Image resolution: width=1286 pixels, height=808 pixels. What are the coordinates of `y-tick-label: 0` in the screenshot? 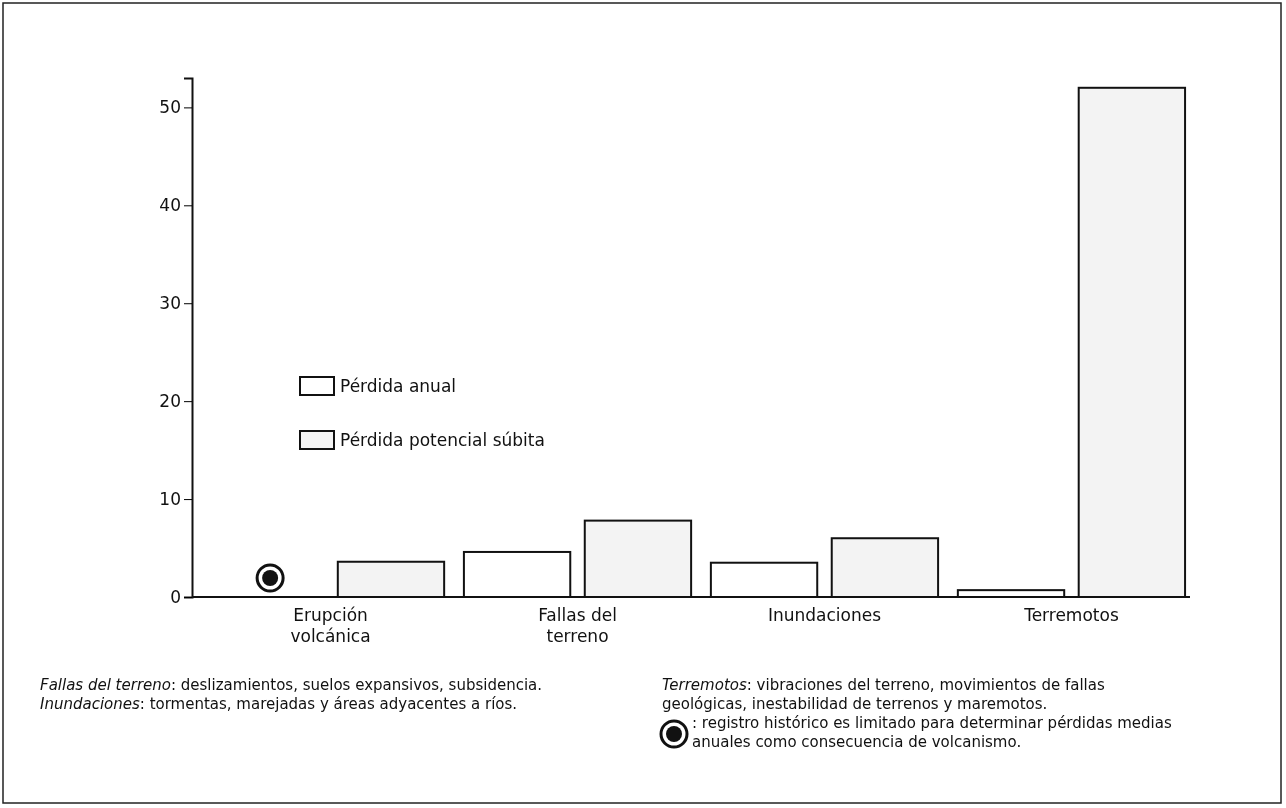 It's located at (175, 596).